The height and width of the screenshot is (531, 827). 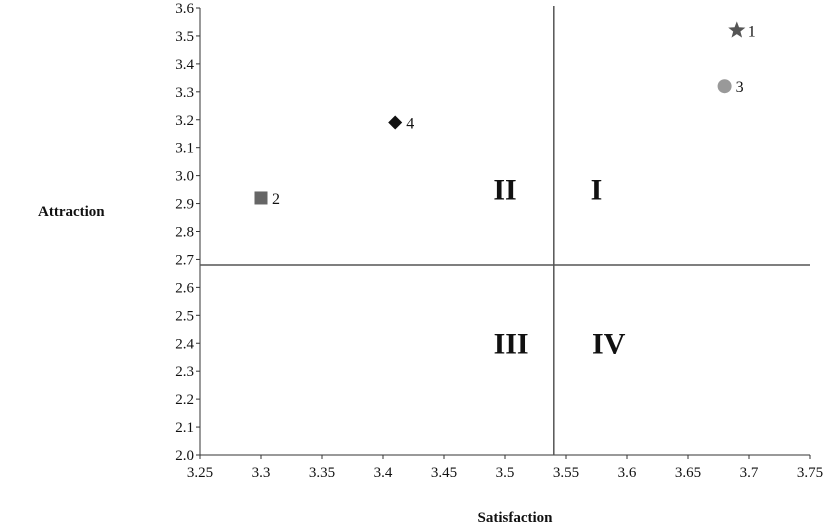 I want to click on y-tick-label: 2.6, so click(x=184, y=288).